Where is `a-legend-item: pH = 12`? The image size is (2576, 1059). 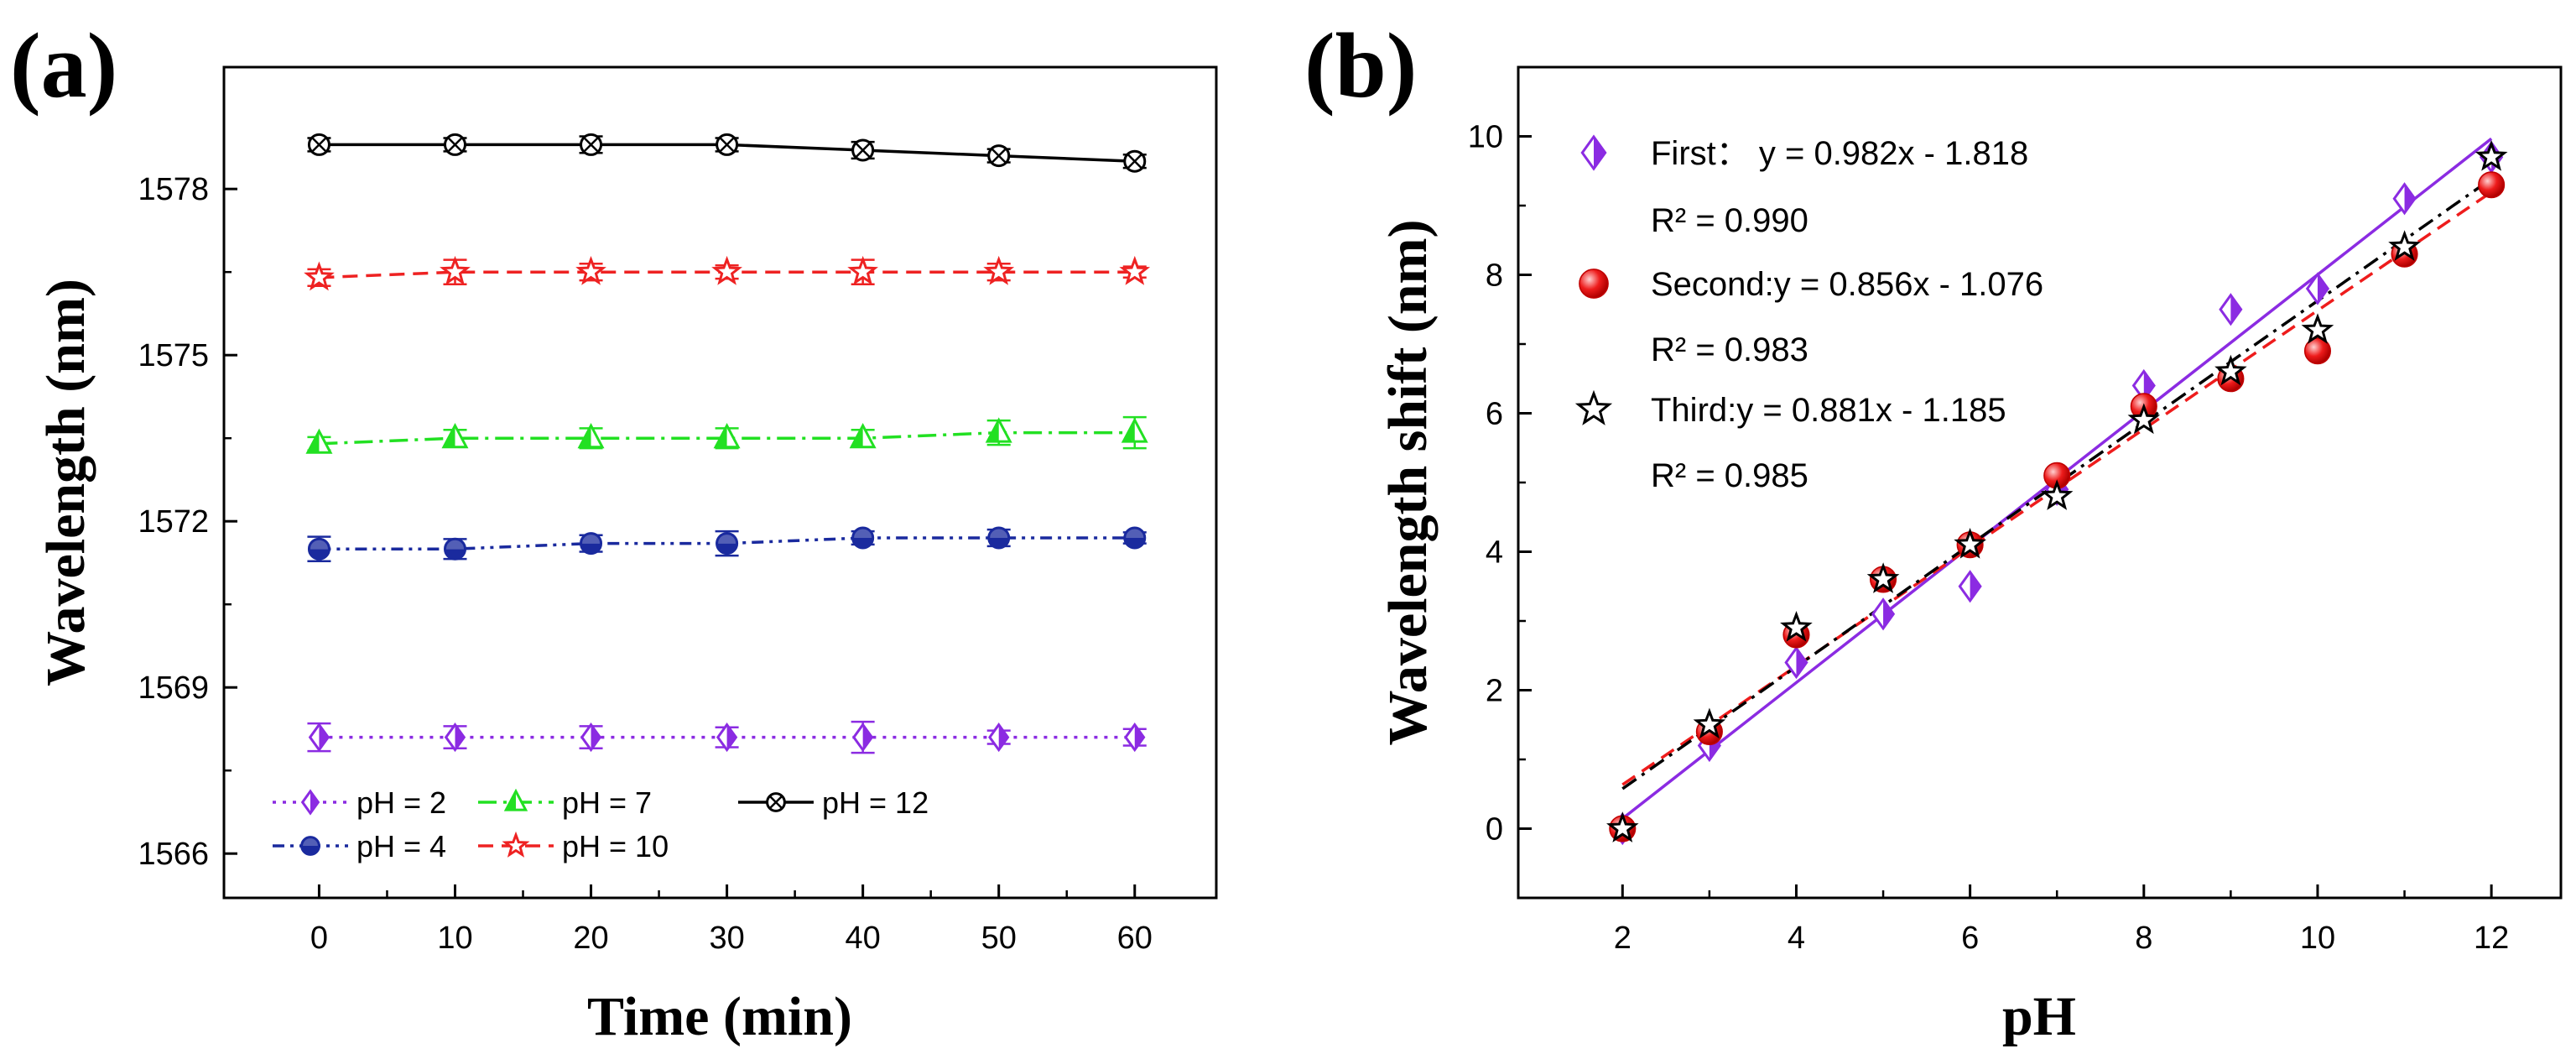
a-legend-item: pH = 12 is located at coordinates (833, 803).